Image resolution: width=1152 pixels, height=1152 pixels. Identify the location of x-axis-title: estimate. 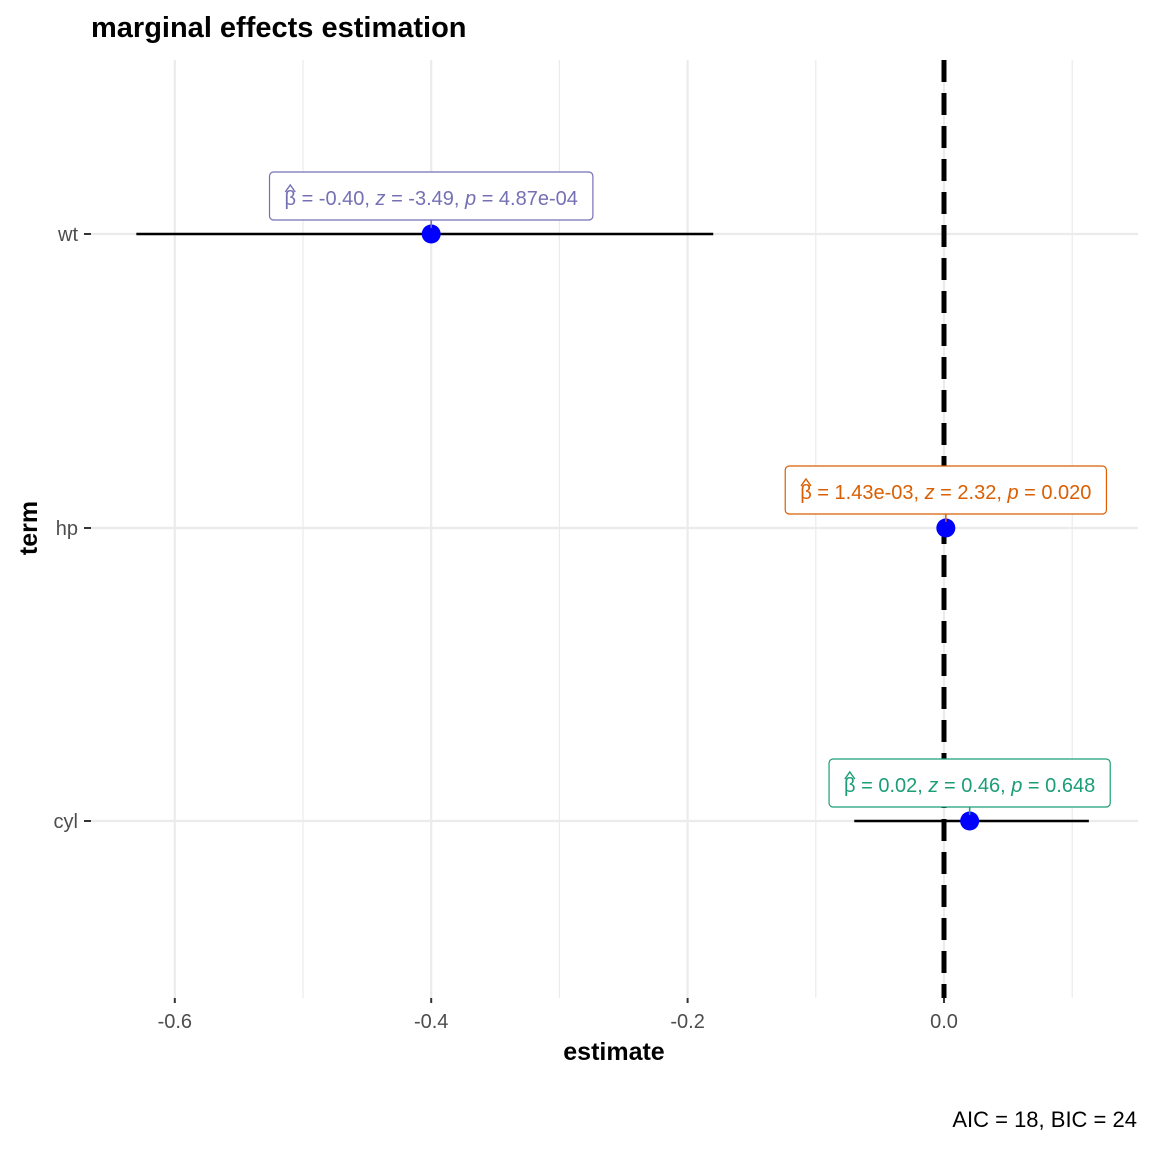
(614, 1052).